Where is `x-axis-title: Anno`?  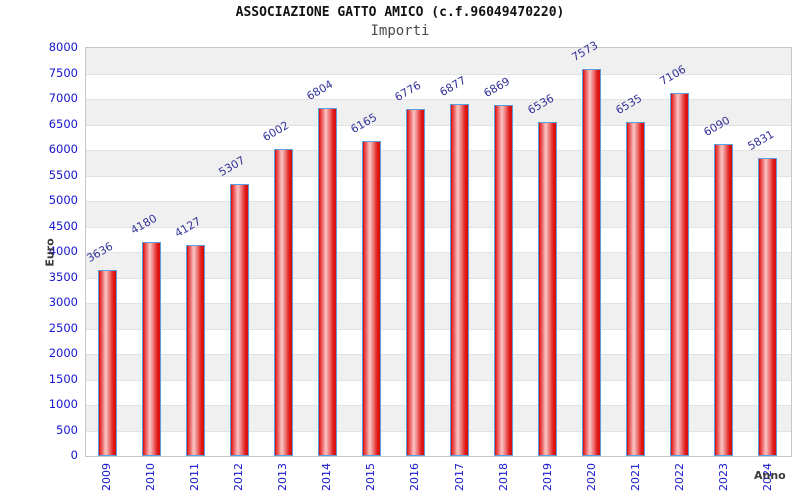 x-axis-title: Anno is located at coordinates (770, 475).